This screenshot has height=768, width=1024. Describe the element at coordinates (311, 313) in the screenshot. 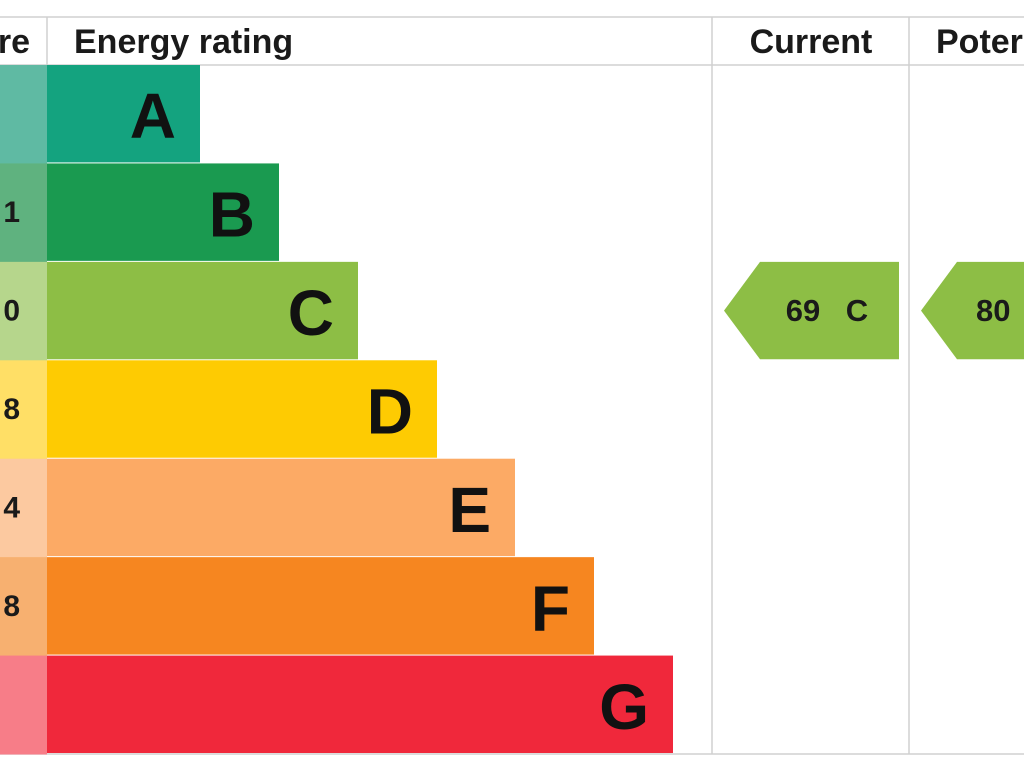

I see `rating-letter: C` at that location.